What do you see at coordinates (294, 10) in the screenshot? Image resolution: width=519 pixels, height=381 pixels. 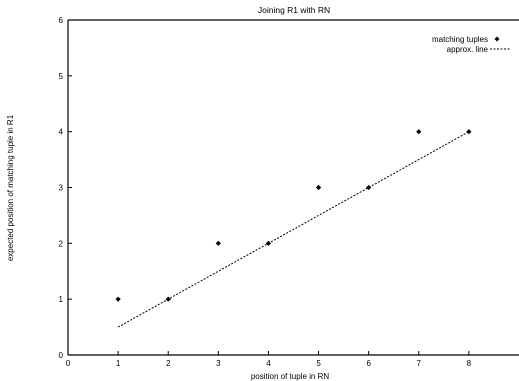 I see `chart-title: Joining R1 with RN` at bounding box center [294, 10].